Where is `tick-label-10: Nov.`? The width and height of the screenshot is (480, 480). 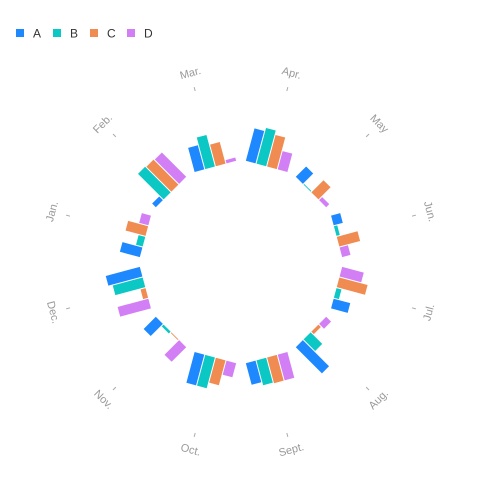 tick-label-10: Nov. is located at coordinates (103, 400).